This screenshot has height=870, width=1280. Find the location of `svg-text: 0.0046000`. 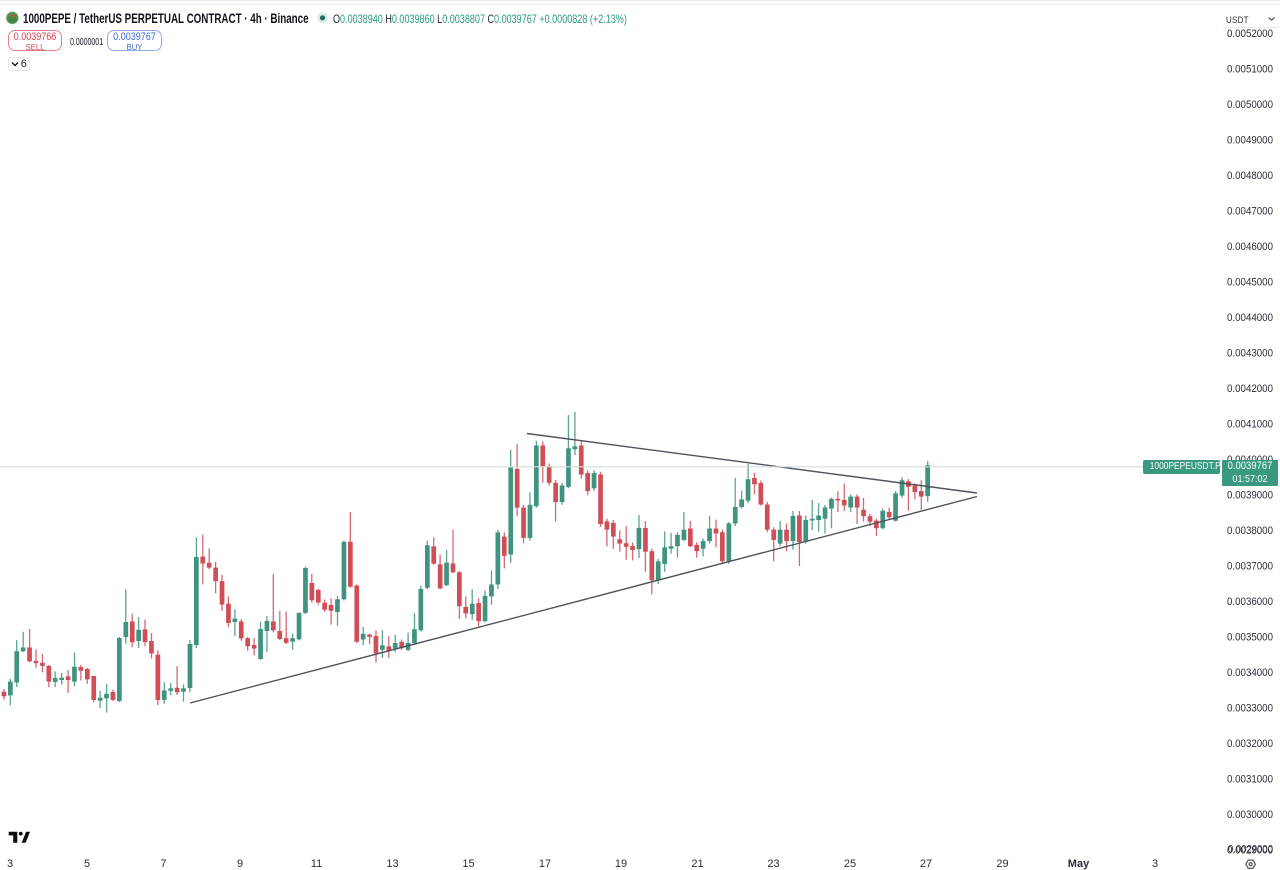

svg-text: 0.0046000 is located at coordinates (1250, 247).